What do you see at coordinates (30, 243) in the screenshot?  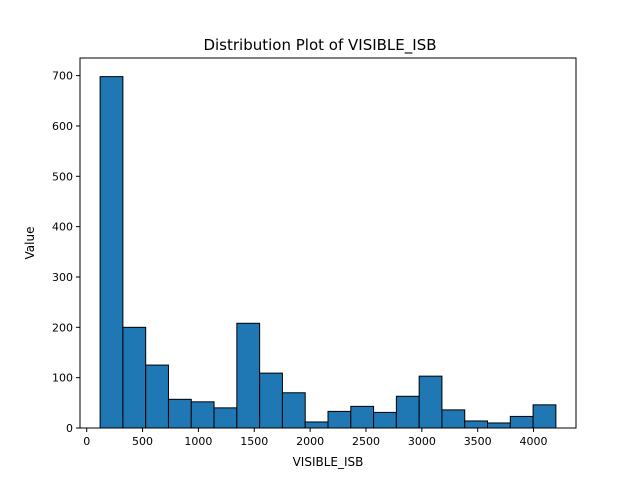 I see `y-axis-label: Value` at bounding box center [30, 243].